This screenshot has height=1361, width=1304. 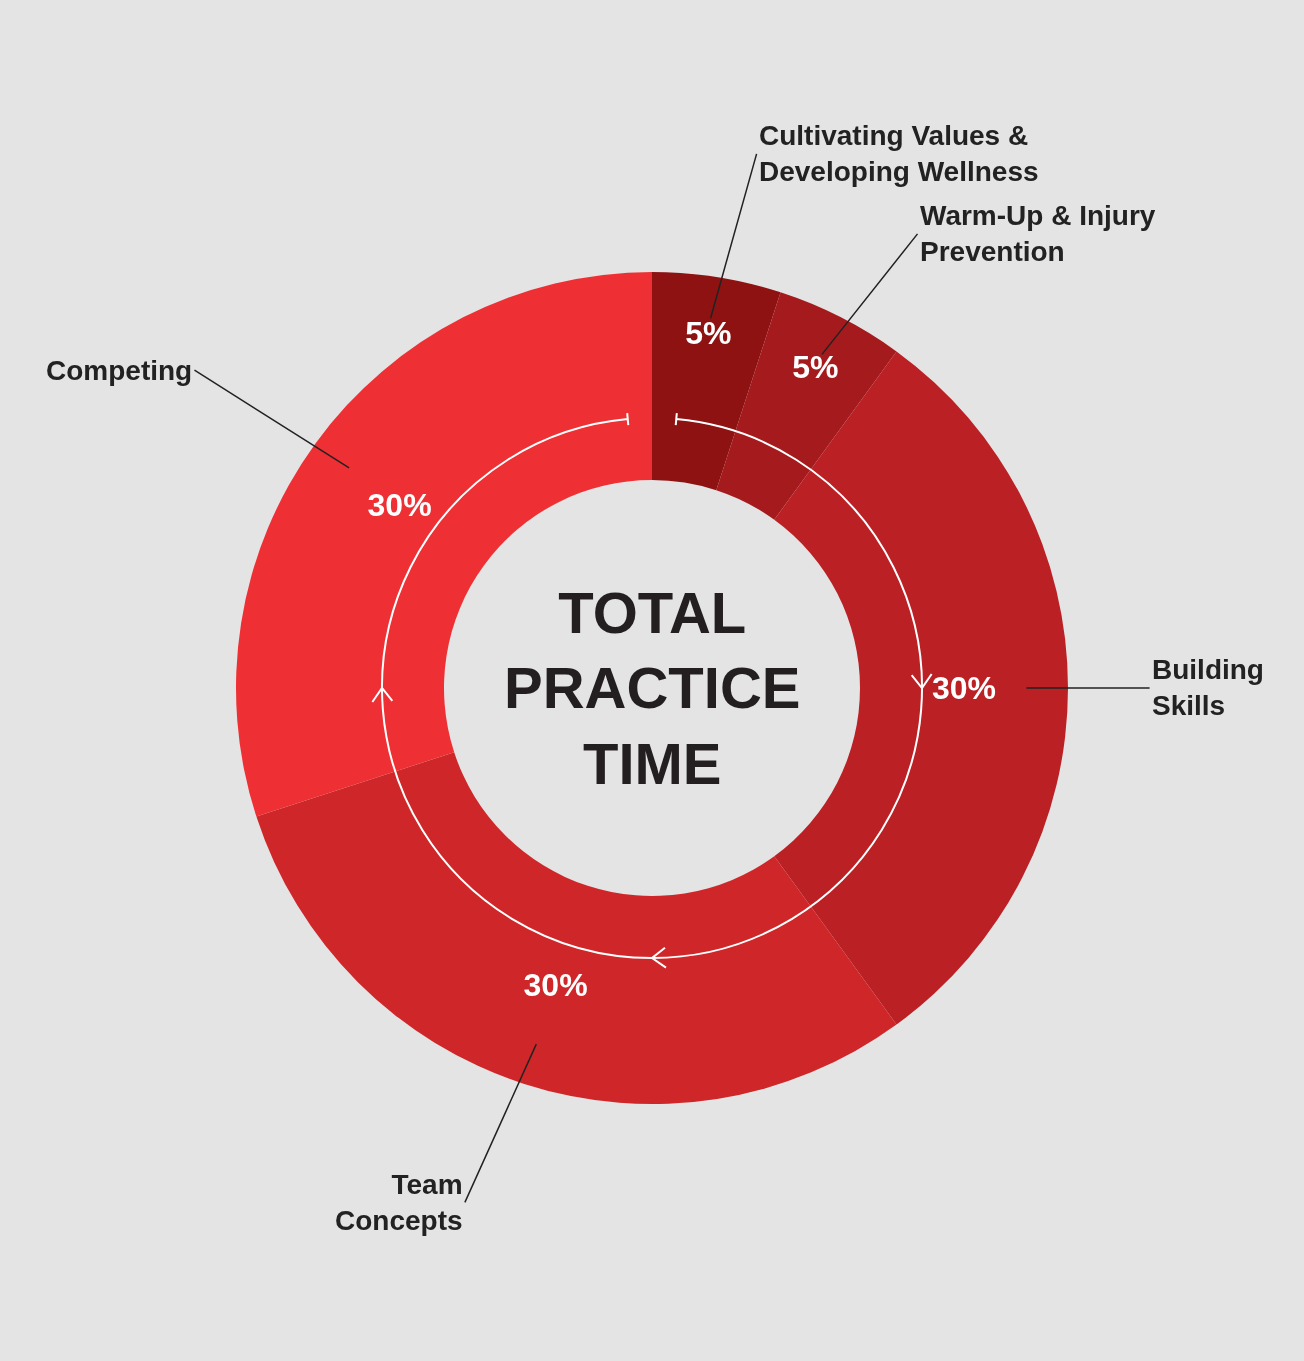 What do you see at coordinates (119, 370) in the screenshot?
I see `slice-label: Competing` at bounding box center [119, 370].